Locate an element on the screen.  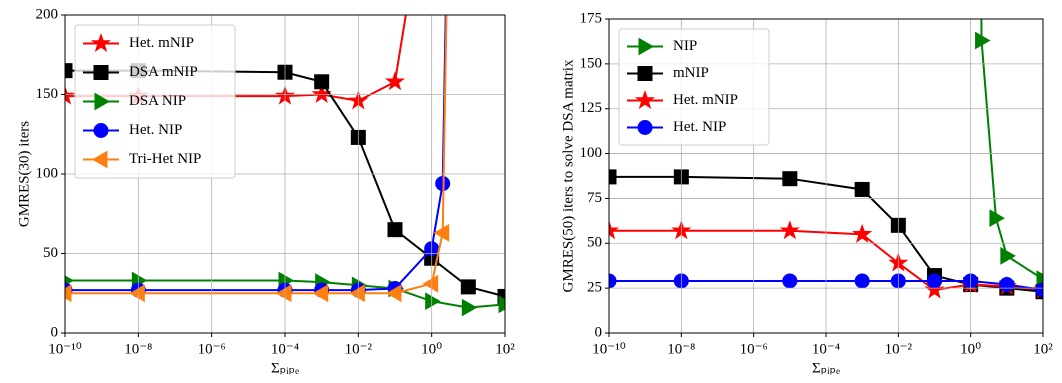
y-tick-label: 25 is located at coordinates (594, 288).